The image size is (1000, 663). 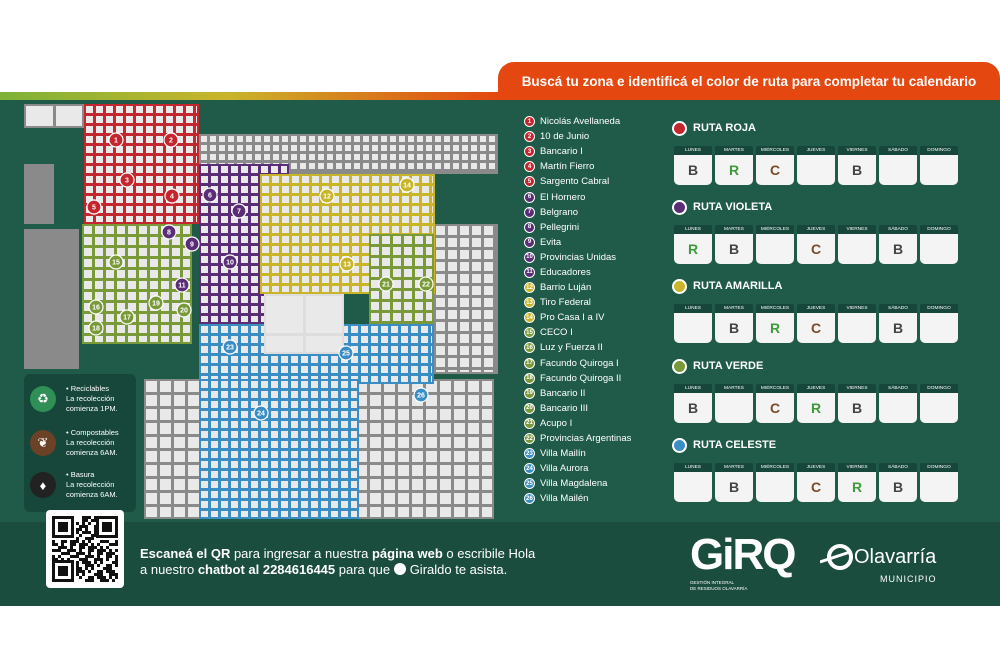 What do you see at coordinates (599, 166) in the screenshot?
I see `zone-item: 4 Martín Fierro` at bounding box center [599, 166].